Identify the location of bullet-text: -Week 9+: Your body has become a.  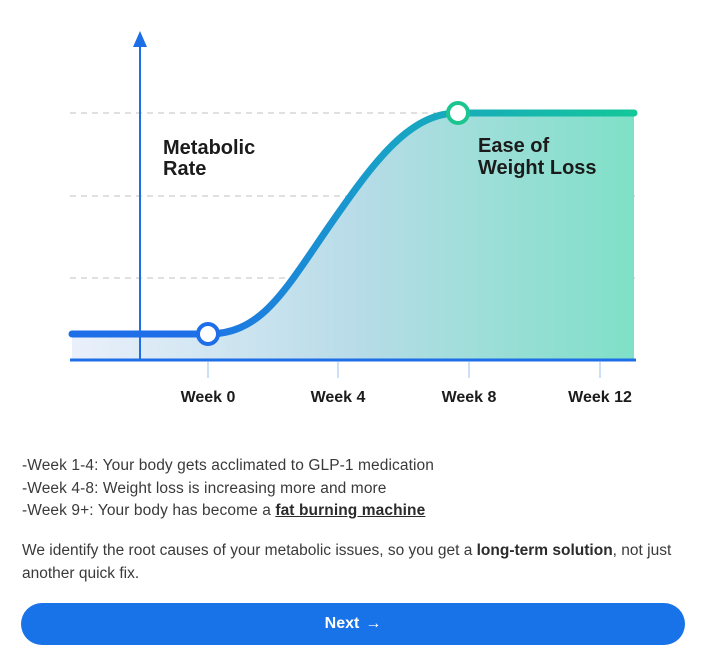
(149, 510).